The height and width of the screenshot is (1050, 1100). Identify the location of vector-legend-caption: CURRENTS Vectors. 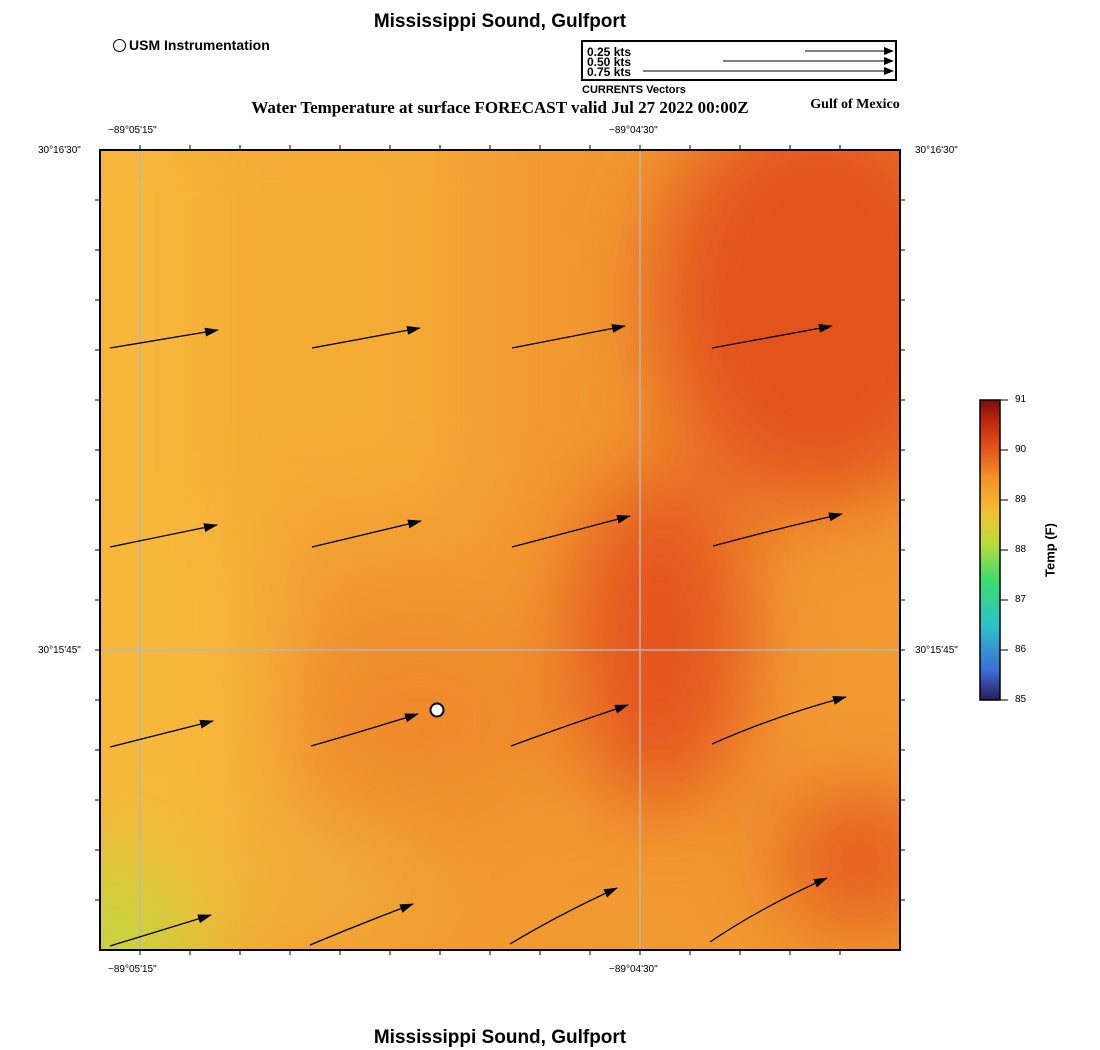
(634, 90).